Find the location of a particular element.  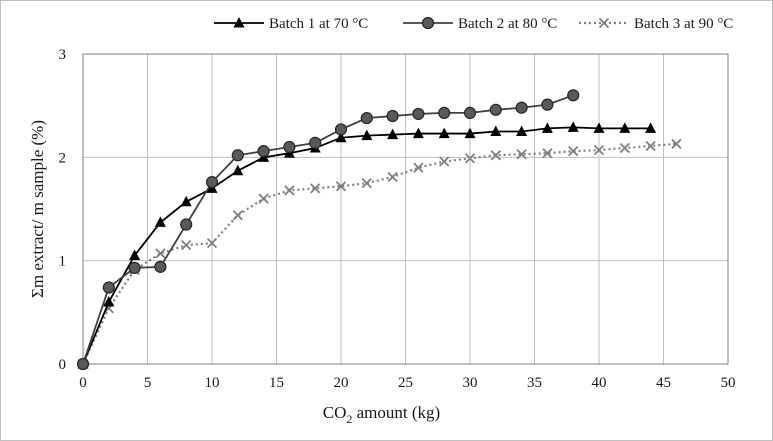

x-tick-label: 5 is located at coordinates (148, 383).